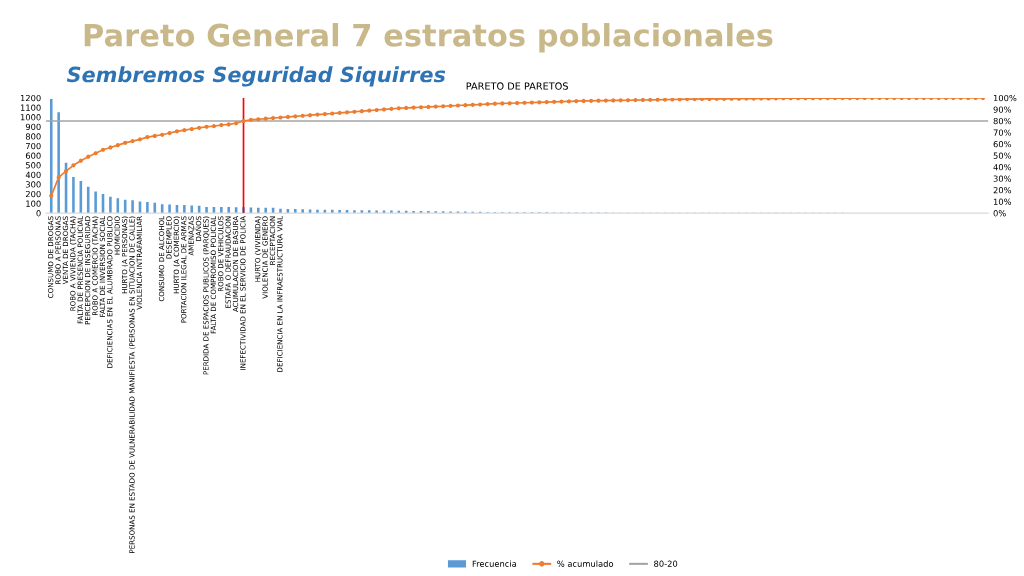 The image size is (1024, 576). Describe the element at coordinates (428, 38) in the screenshot. I see `chart-title: Pareto General 7 estratos poblacionales` at that location.